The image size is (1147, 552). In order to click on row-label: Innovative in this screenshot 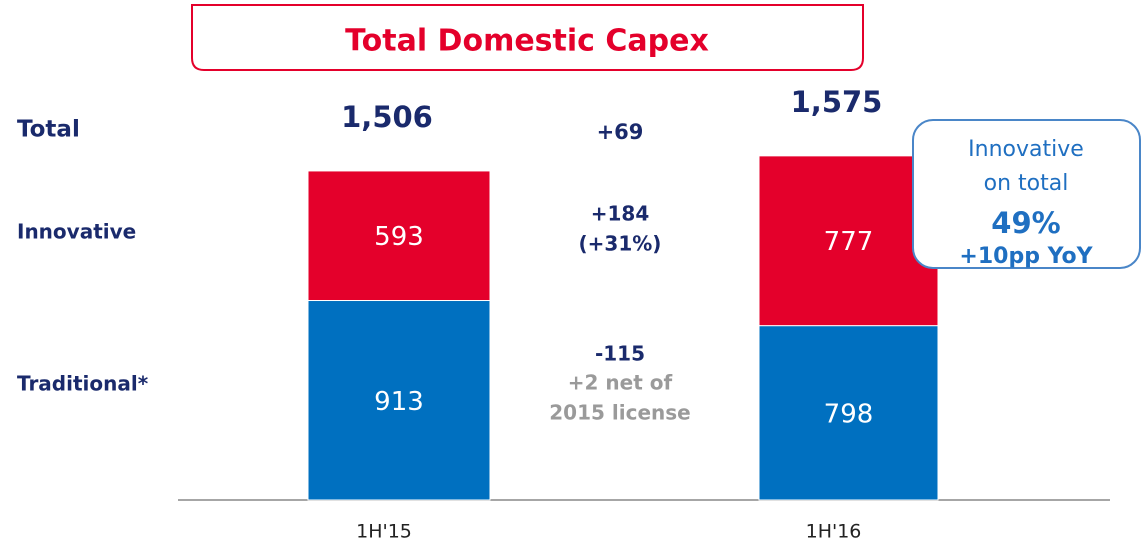, I will do `click(76, 232)`.